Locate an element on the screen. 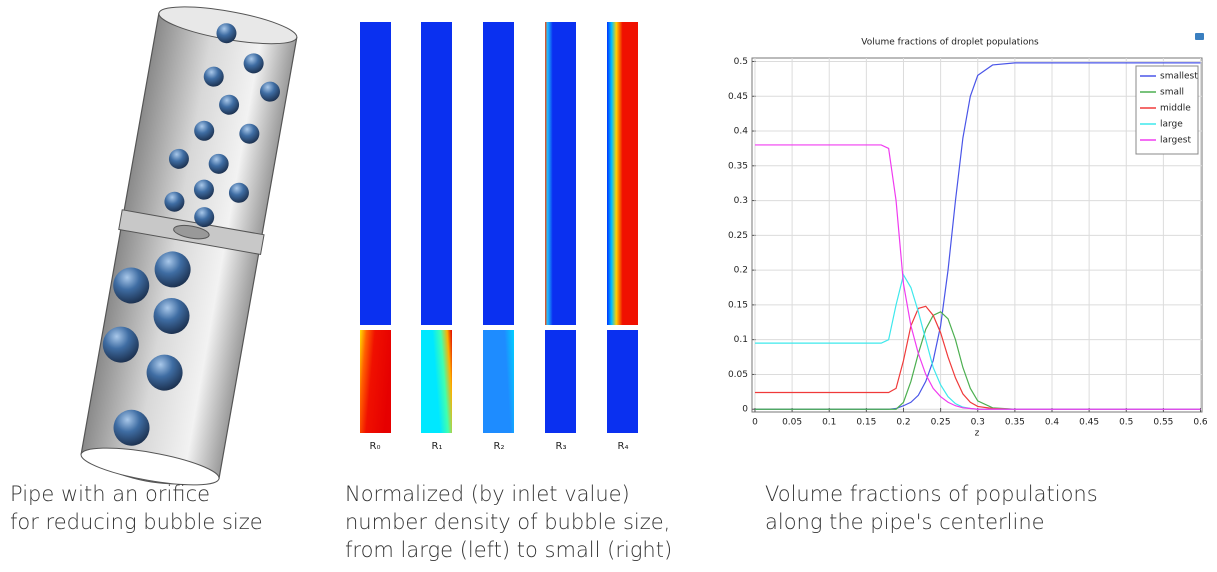 The image size is (1217, 572). x-tick-label: 0.6 is located at coordinates (1200, 423).